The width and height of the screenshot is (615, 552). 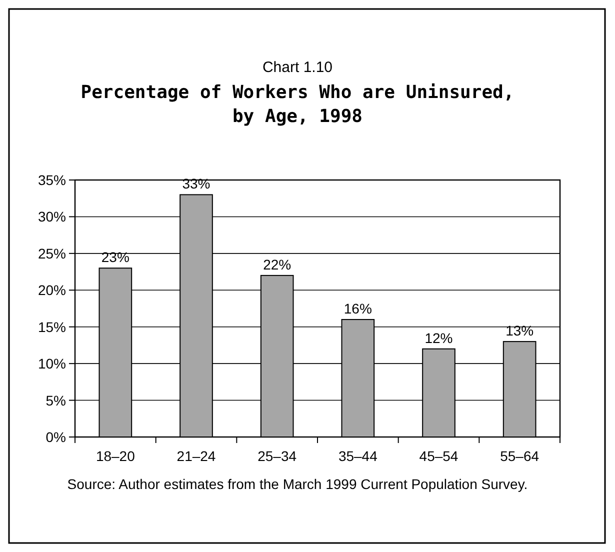 I want to click on x-tick-label: 45–54, so click(x=438, y=456).